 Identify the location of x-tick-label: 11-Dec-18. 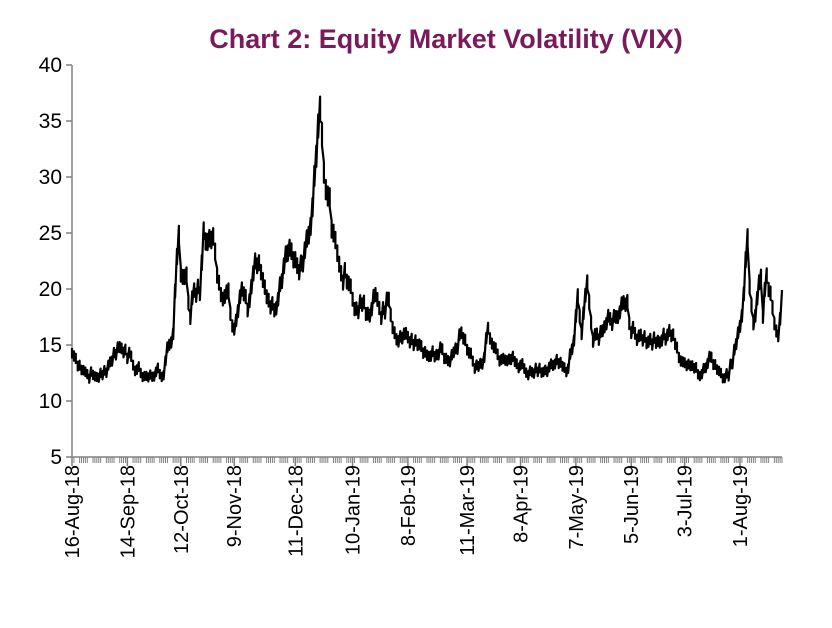
(296, 511).